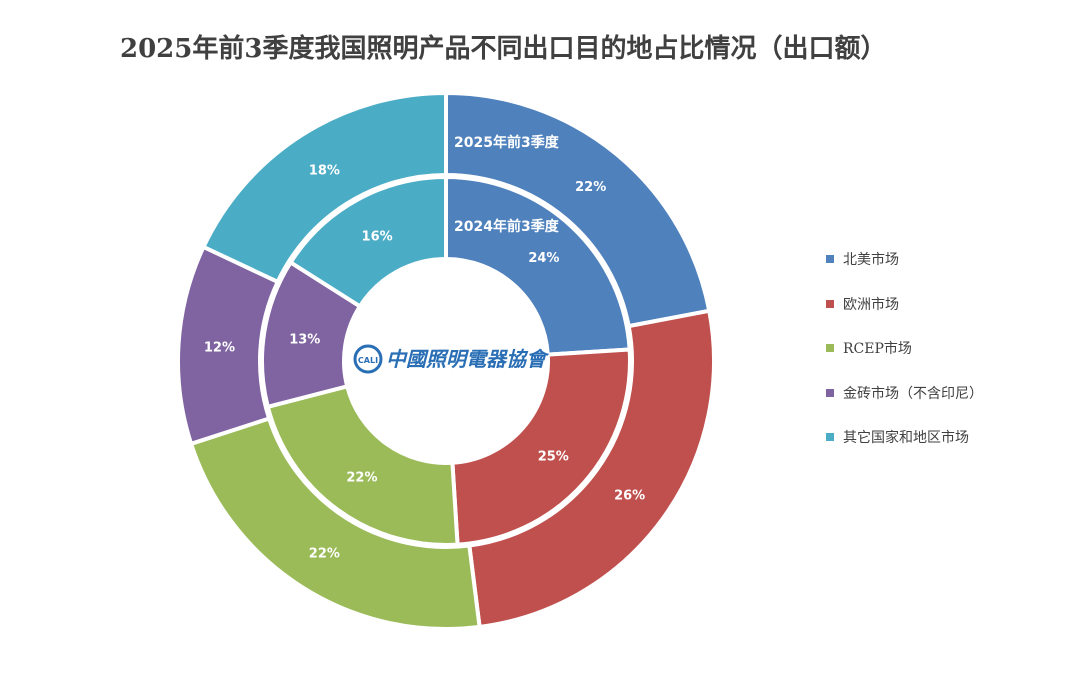  Describe the element at coordinates (904, 304) in the screenshot. I see `legend-item: 欧洲市场` at that location.